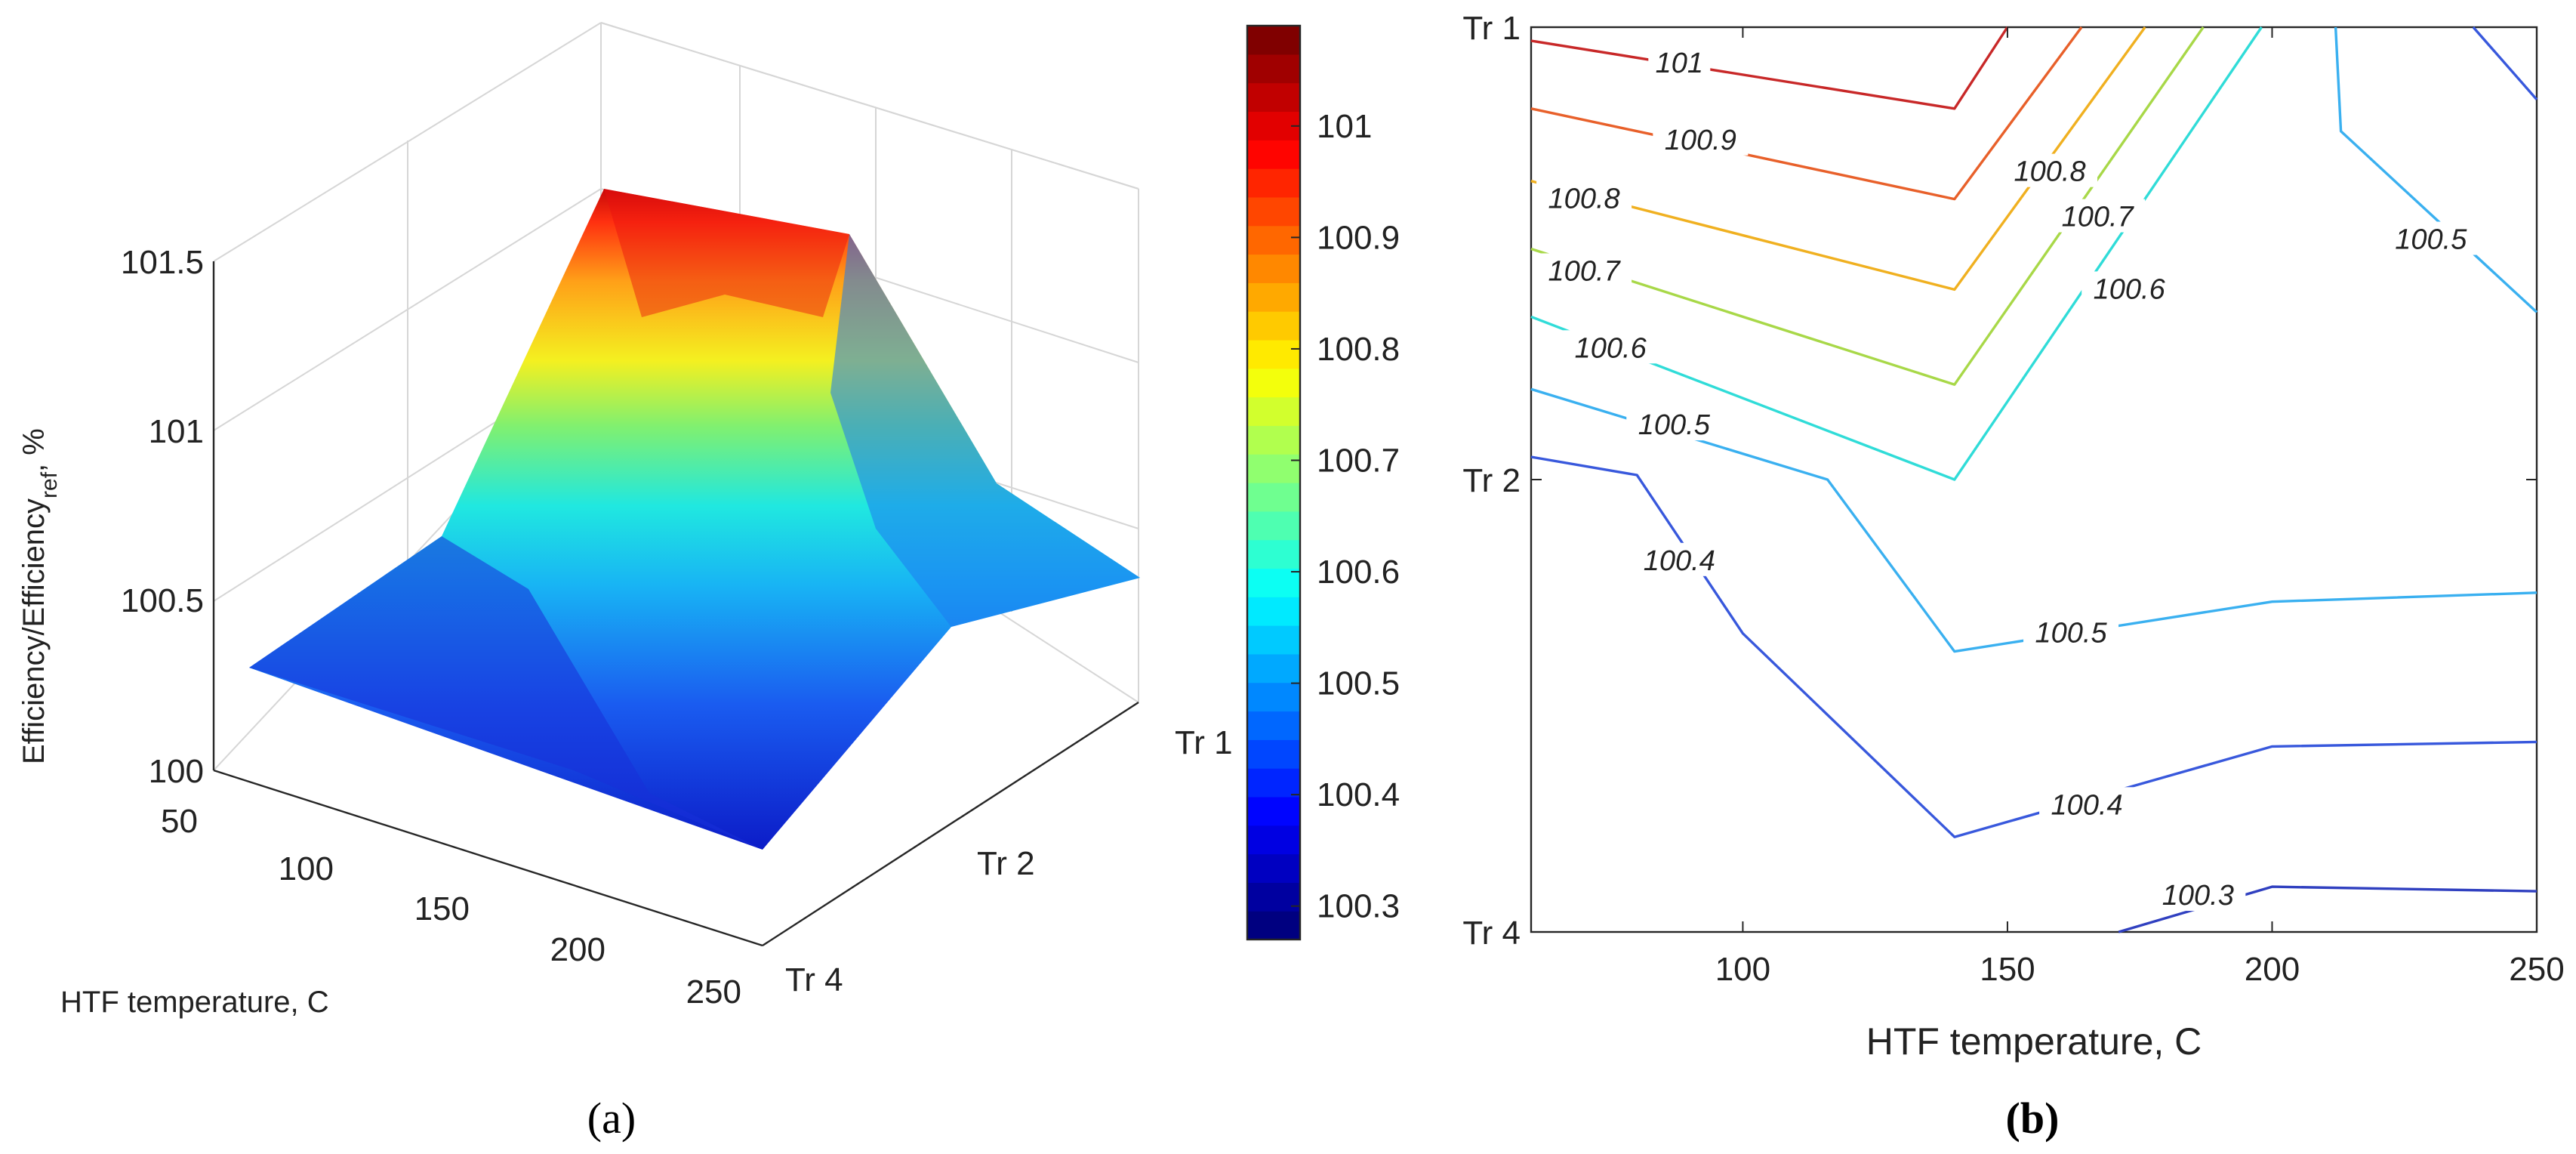 This screenshot has height=1154, width=2576. Describe the element at coordinates (1491, 28) in the screenshot. I see `b-y-tick-label-0: Tr 1` at that location.